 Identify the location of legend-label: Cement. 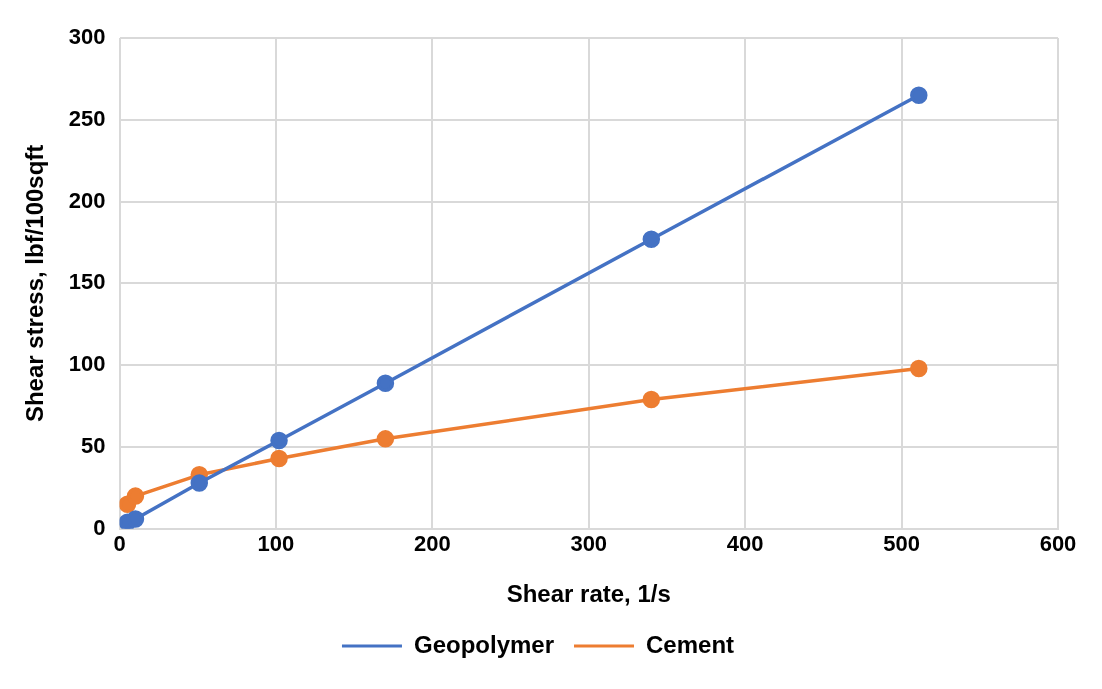
(690, 644).